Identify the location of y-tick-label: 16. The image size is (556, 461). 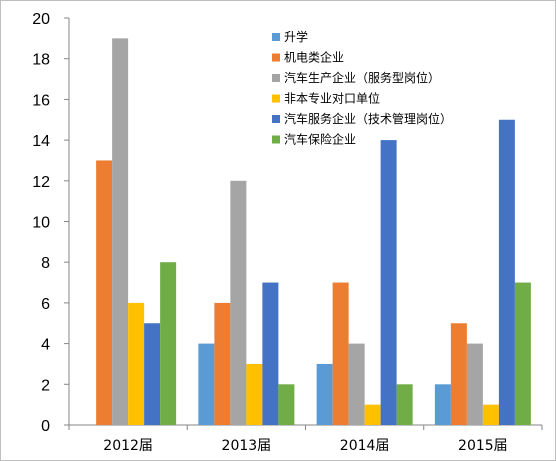
(41, 100).